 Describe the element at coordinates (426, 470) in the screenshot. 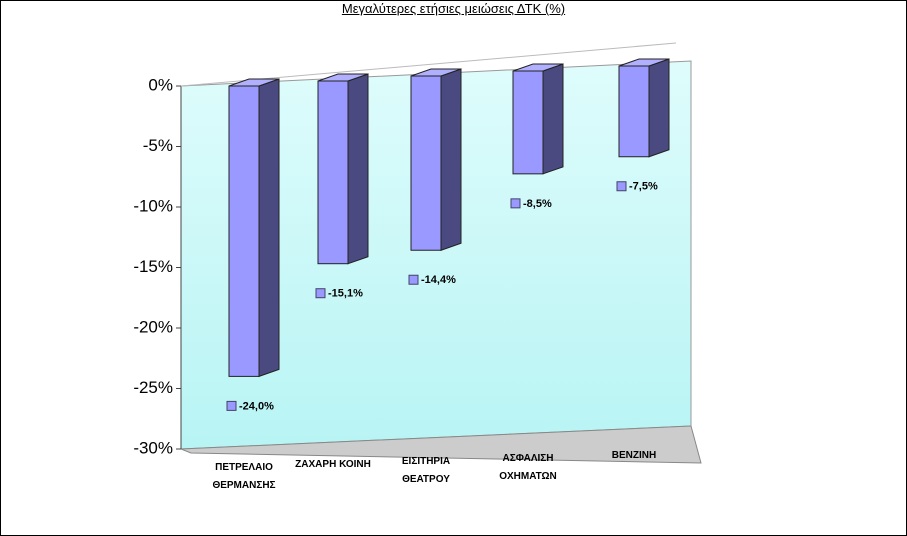

I see `x-tick-label: ΕΙΣΙΤΗΡΙΑ ΘΕΑΤΡΟΥ` at that location.